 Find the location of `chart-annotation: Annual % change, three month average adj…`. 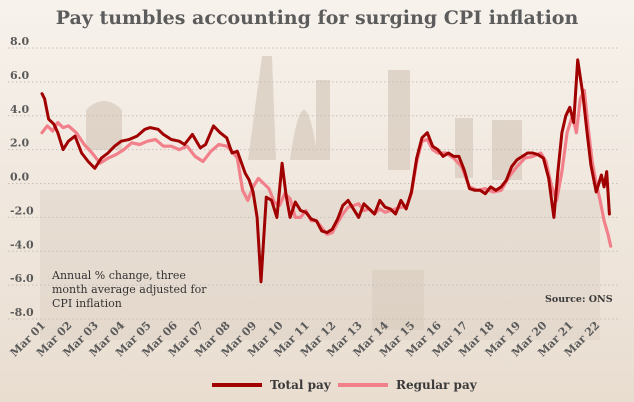

chart-annotation: Annual % change, three month average adj… is located at coordinates (129, 289).